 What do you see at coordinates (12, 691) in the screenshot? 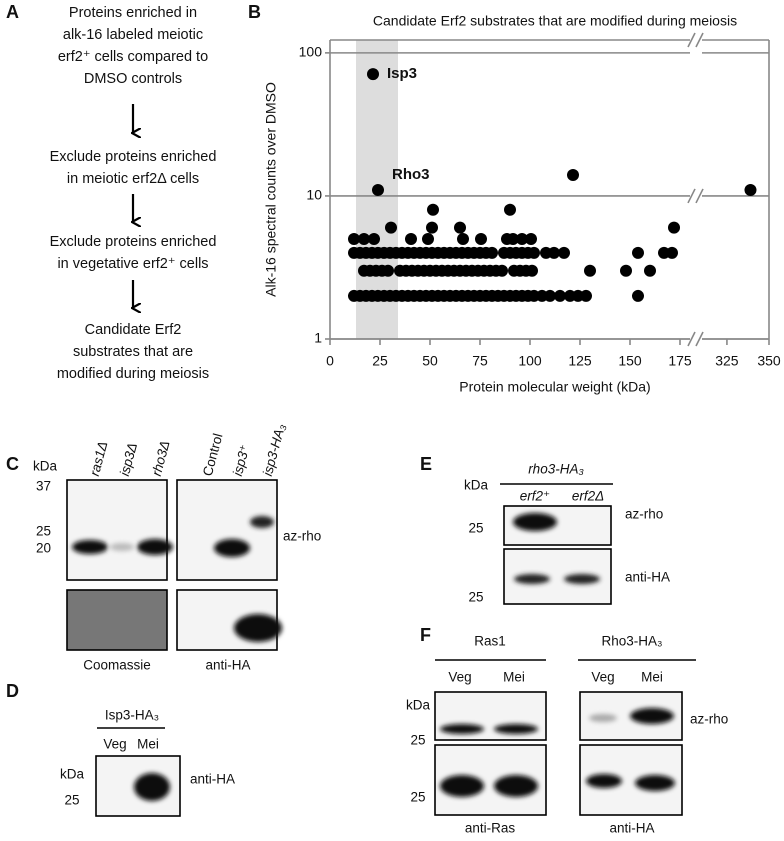
I see `panel-label: D` at bounding box center [12, 691].